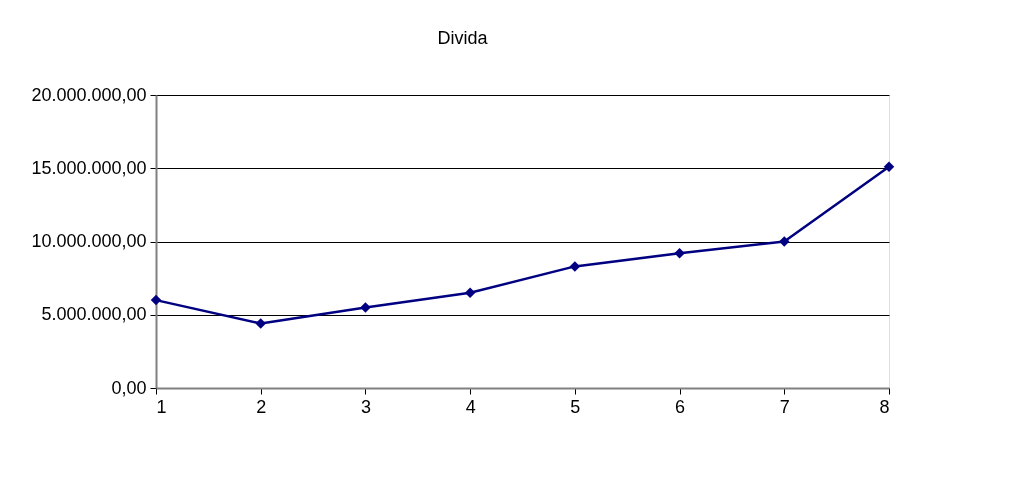  What do you see at coordinates (784, 406) in the screenshot?
I see `x-tick-label: 7` at bounding box center [784, 406].